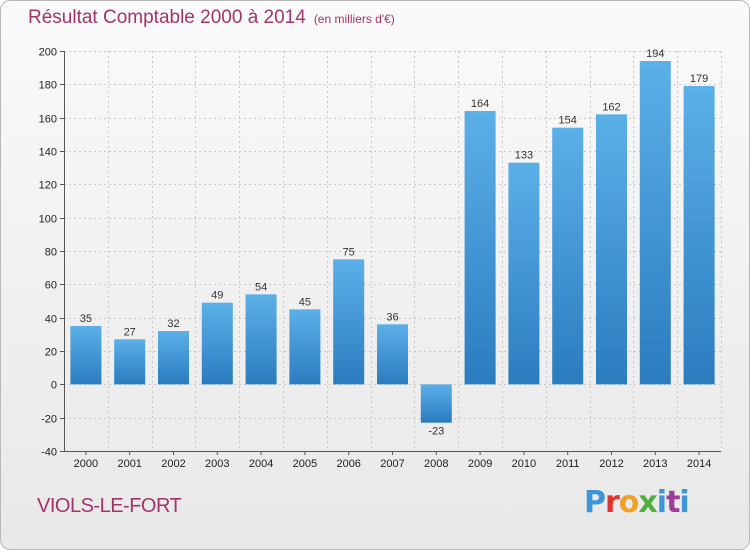 This screenshot has width=750, height=550. I want to click on y-tick-labels: -40 -20 0 20 40 60 80 100 120 140 160 180 200, so click(48, 253).